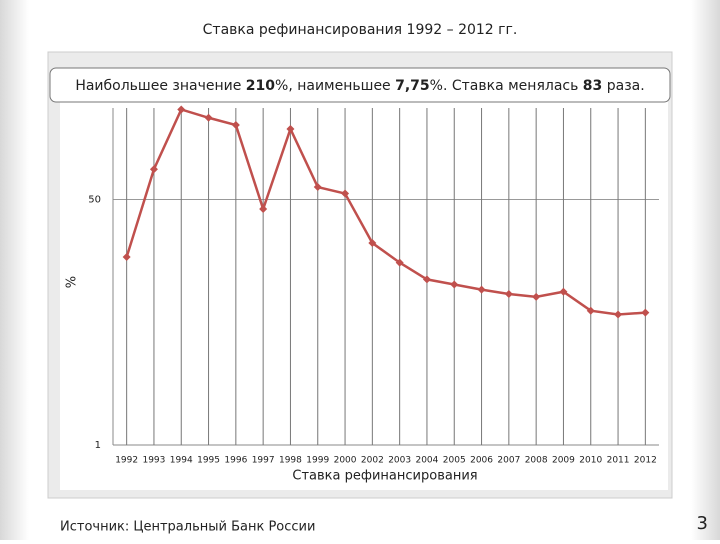  I want to click on x-tick-label: 1997, so click(263, 461).